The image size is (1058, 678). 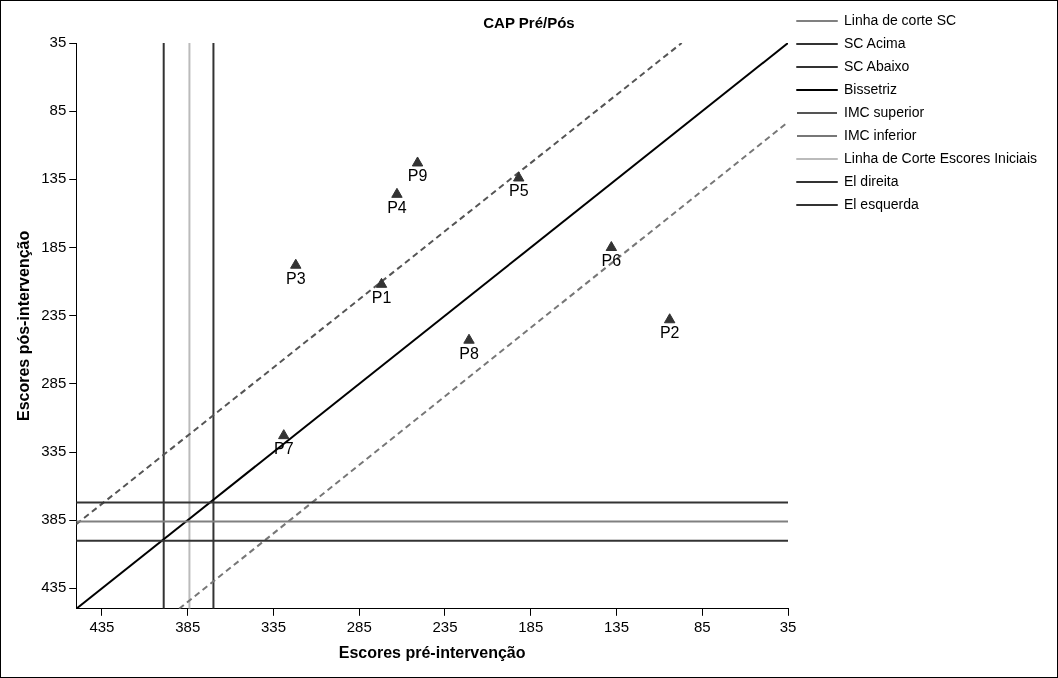 What do you see at coordinates (870, 88) in the screenshot?
I see `legend-label: Bissetriz` at bounding box center [870, 88].